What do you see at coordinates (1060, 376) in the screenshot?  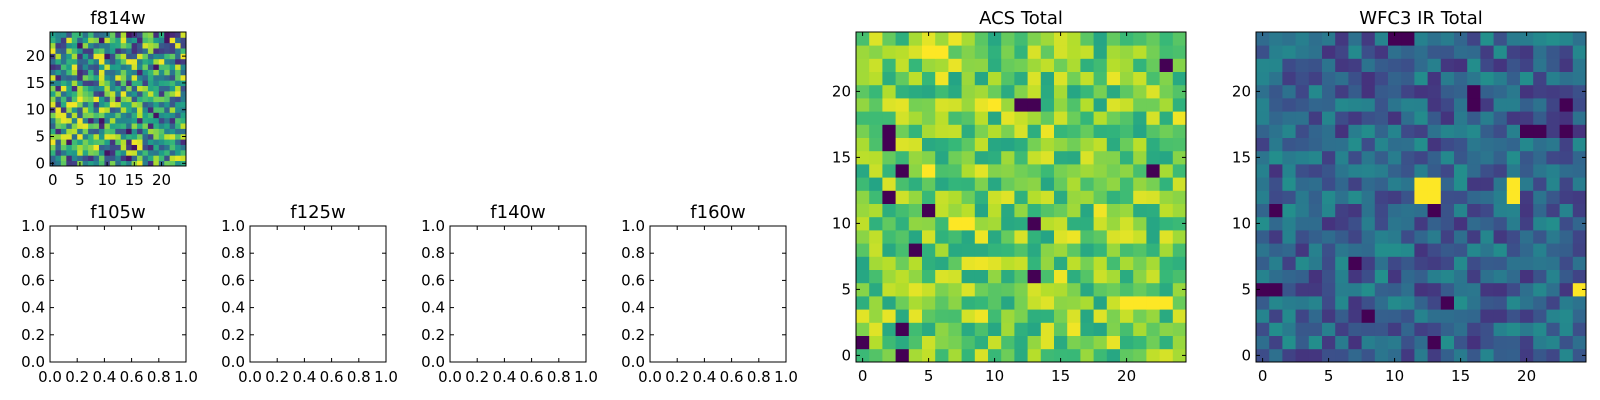 I see `x-tick-label: 15` at bounding box center [1060, 376].